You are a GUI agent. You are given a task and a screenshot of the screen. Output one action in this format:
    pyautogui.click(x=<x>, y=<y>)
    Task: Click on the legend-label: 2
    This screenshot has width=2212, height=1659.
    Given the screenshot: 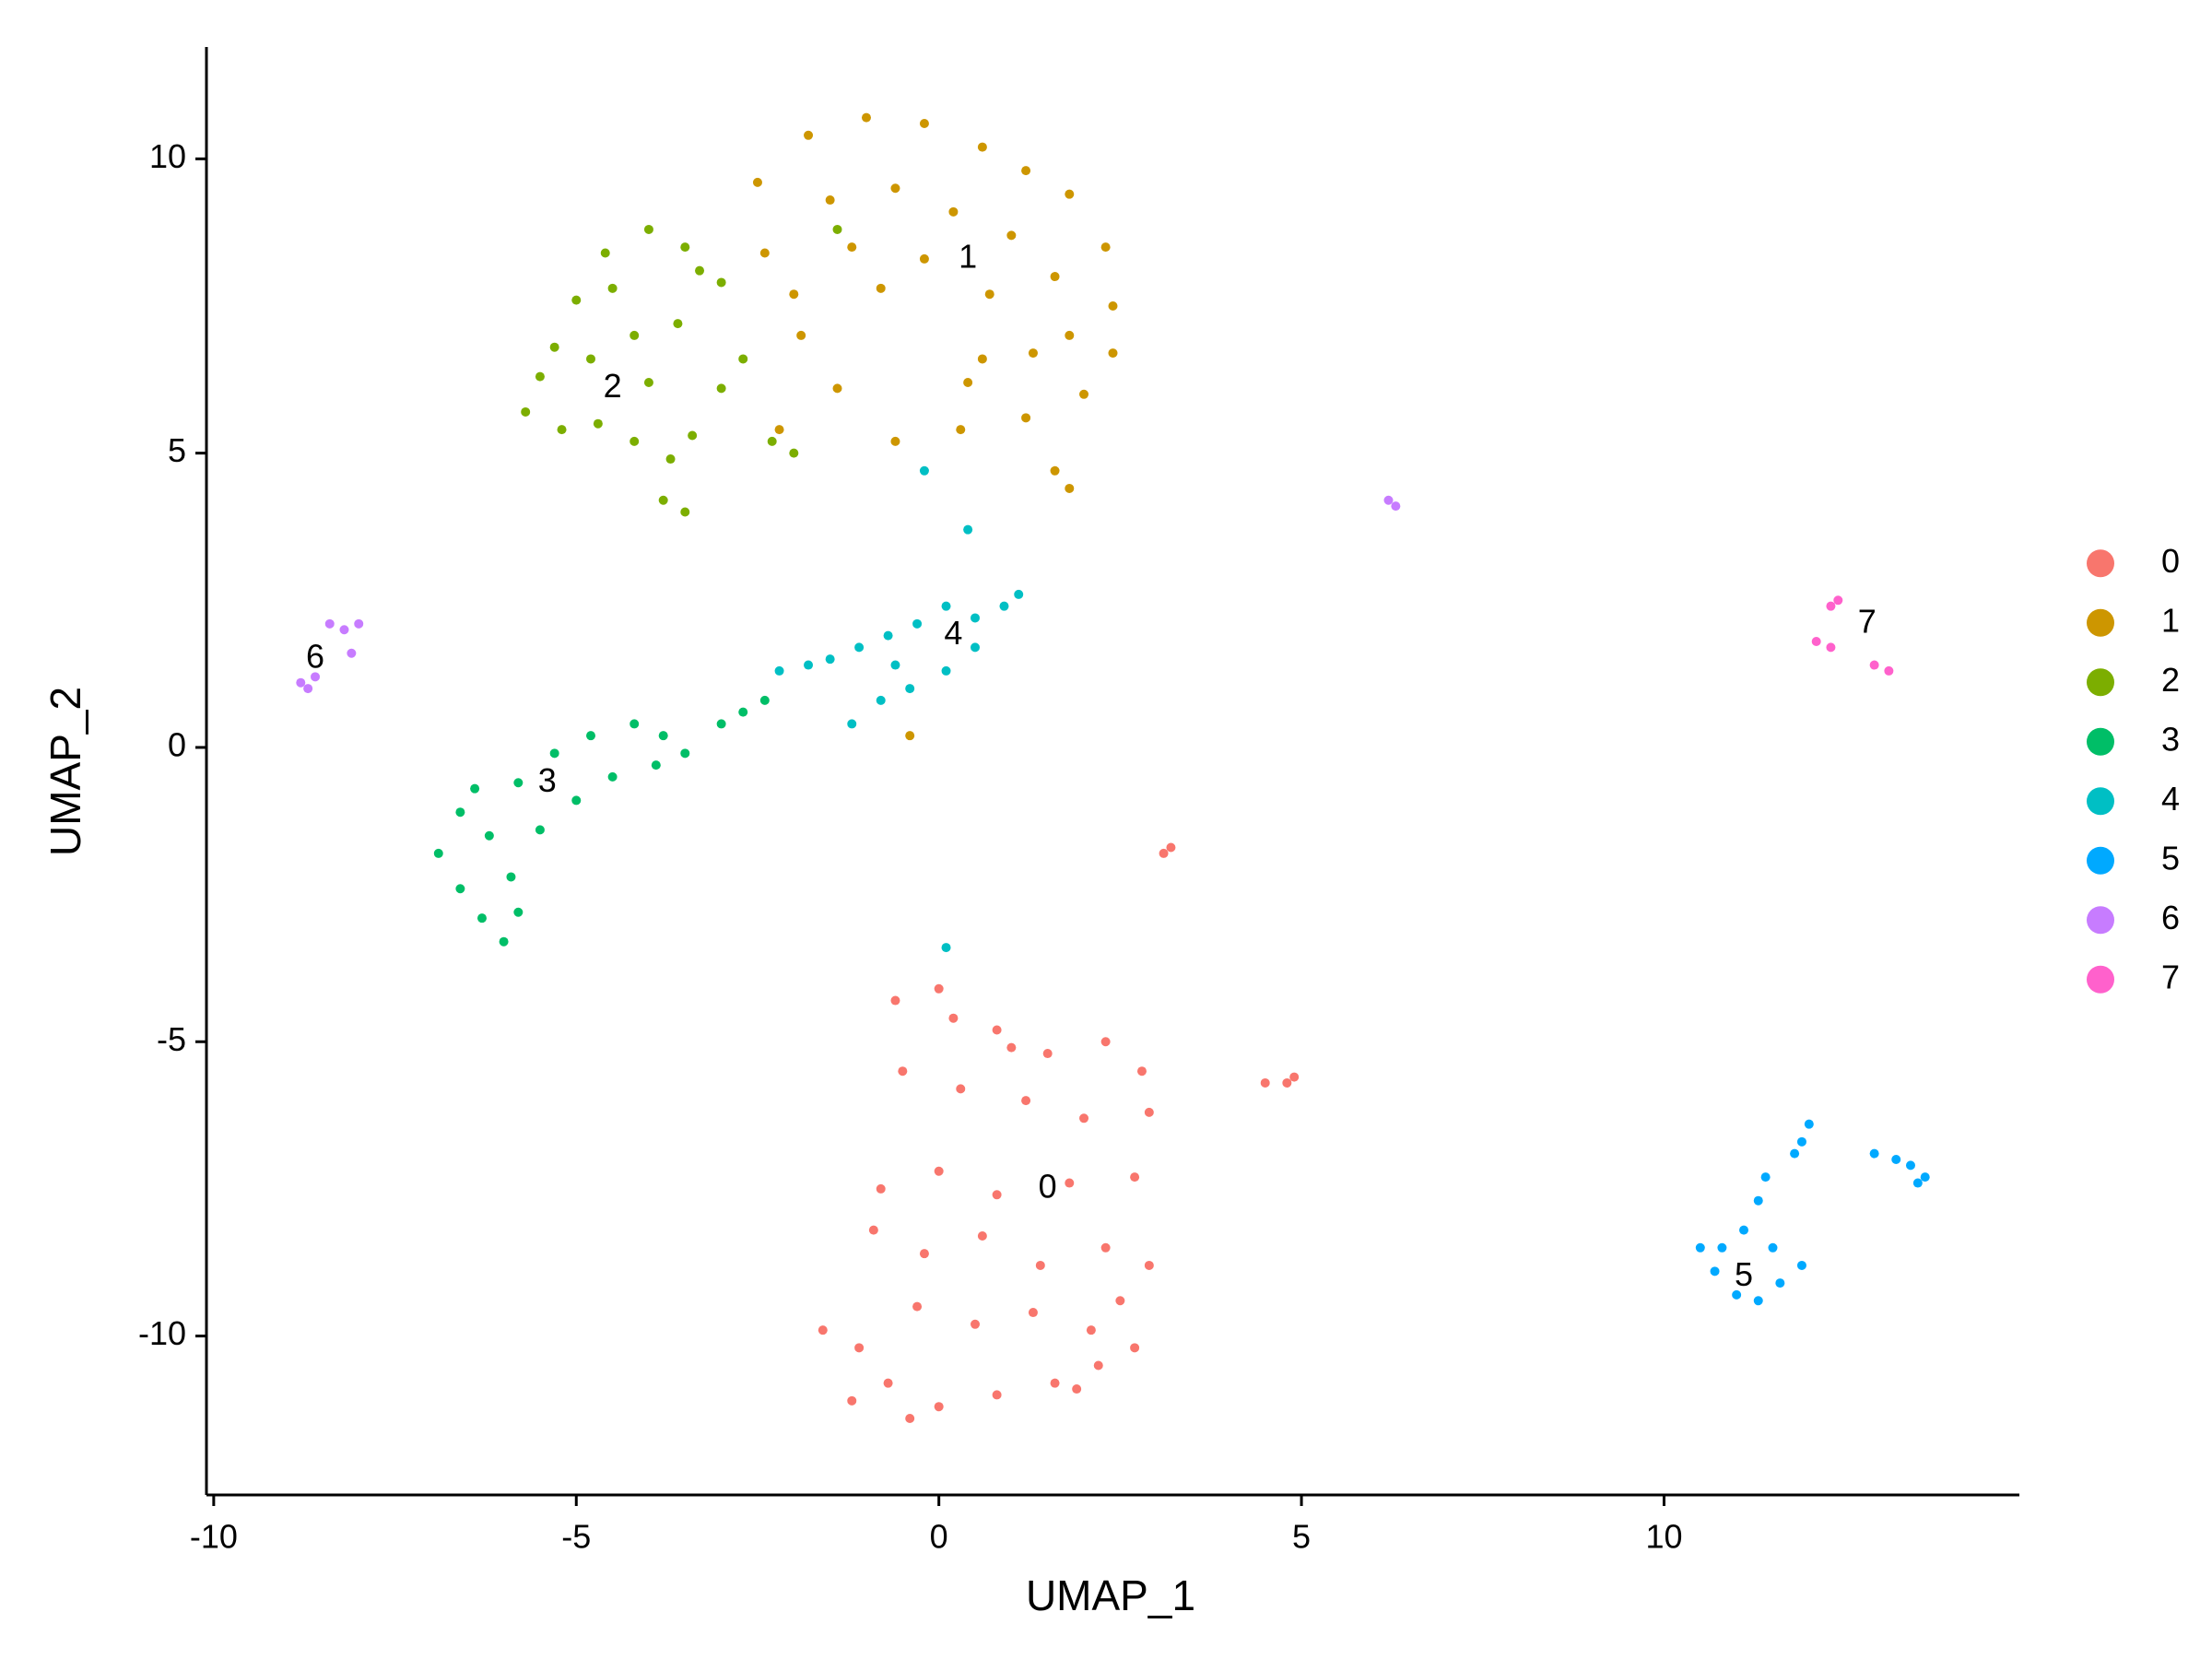 What is the action you would take?
    pyautogui.click(x=2170, y=680)
    